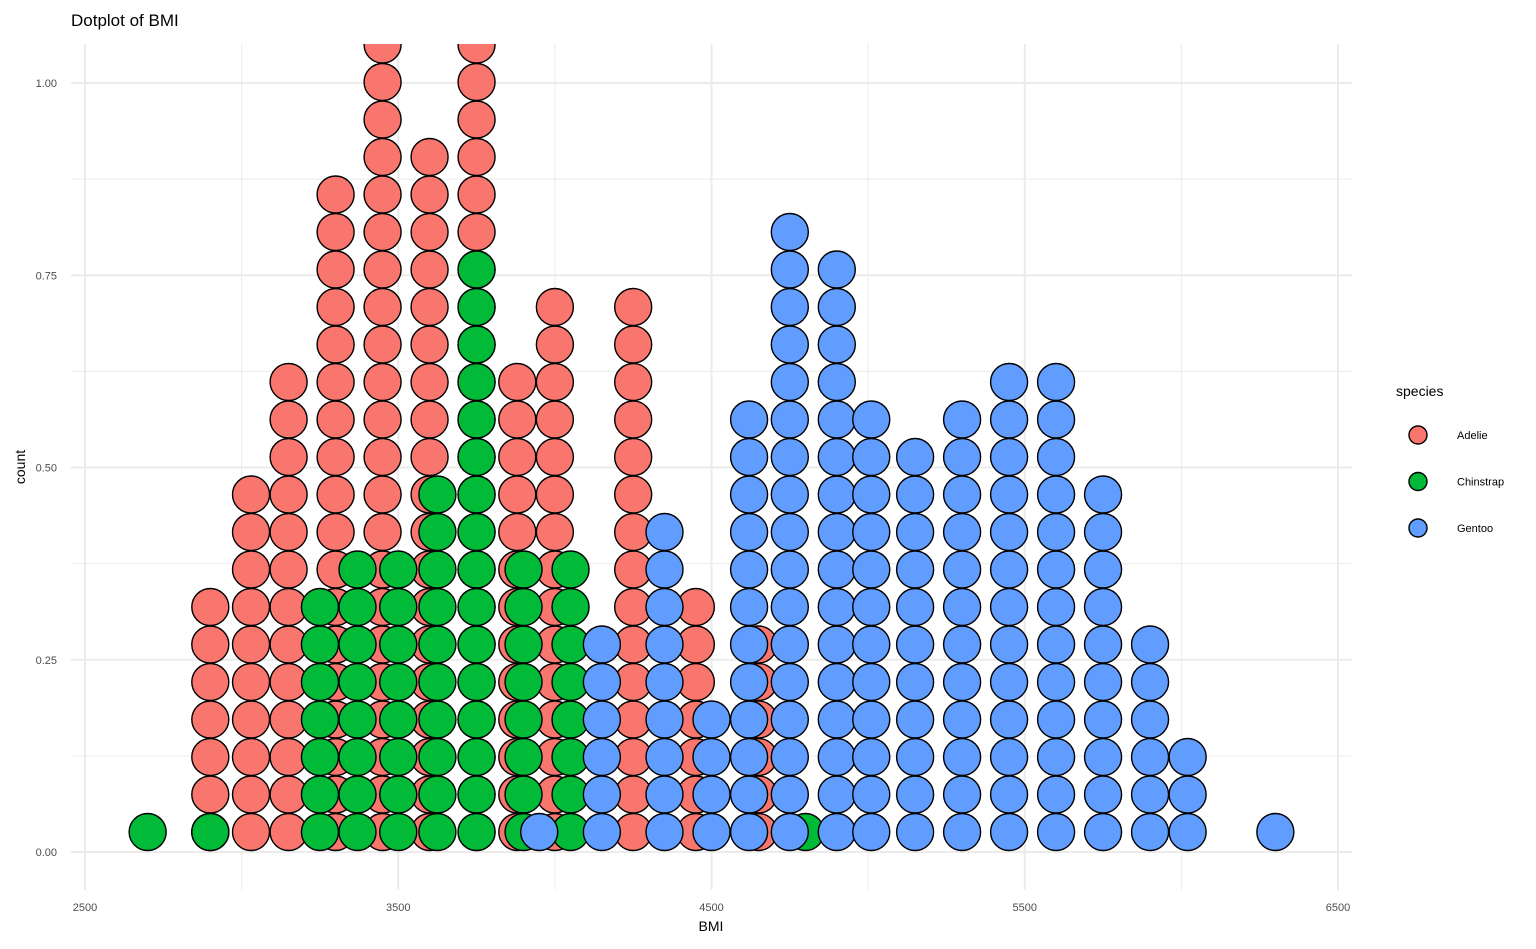 This screenshot has height=949, width=1536. I want to click on x-tick-label: 6500, so click(1338, 908).